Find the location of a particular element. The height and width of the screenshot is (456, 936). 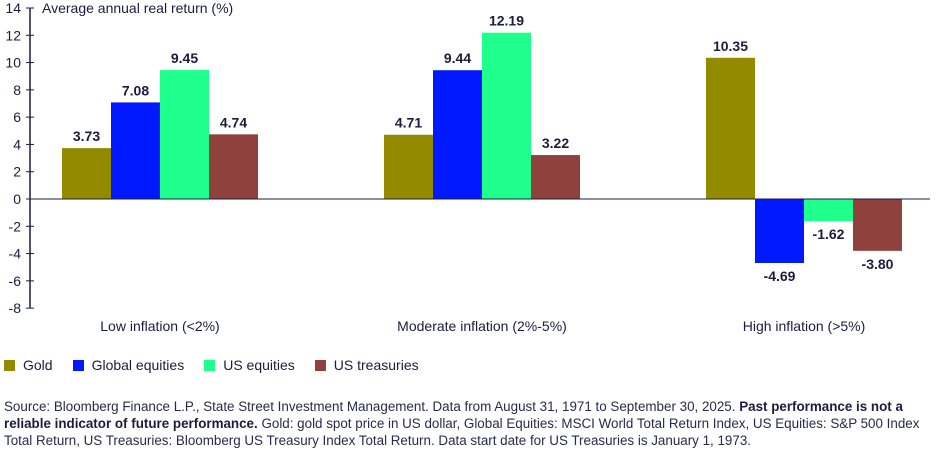

y-tick-label: -8 is located at coordinates (15, 308).